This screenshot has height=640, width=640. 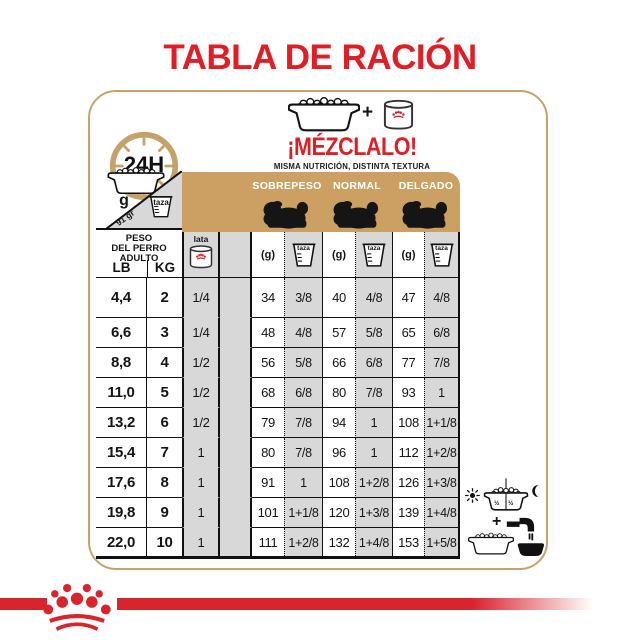 What do you see at coordinates (352, 147) in the screenshot?
I see `mix-headline: ¡MÉZCLALO!` at bounding box center [352, 147].